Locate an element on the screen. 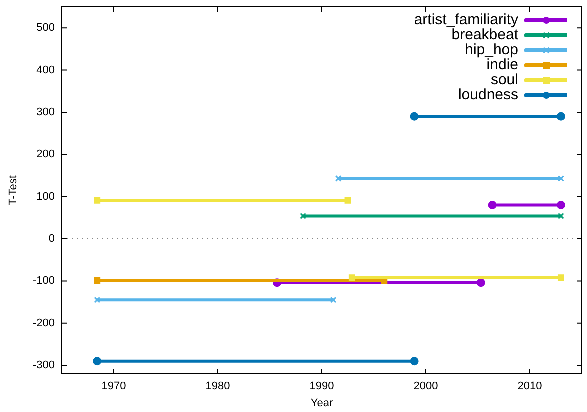  x-tick-label: 1990 is located at coordinates (322, 386).